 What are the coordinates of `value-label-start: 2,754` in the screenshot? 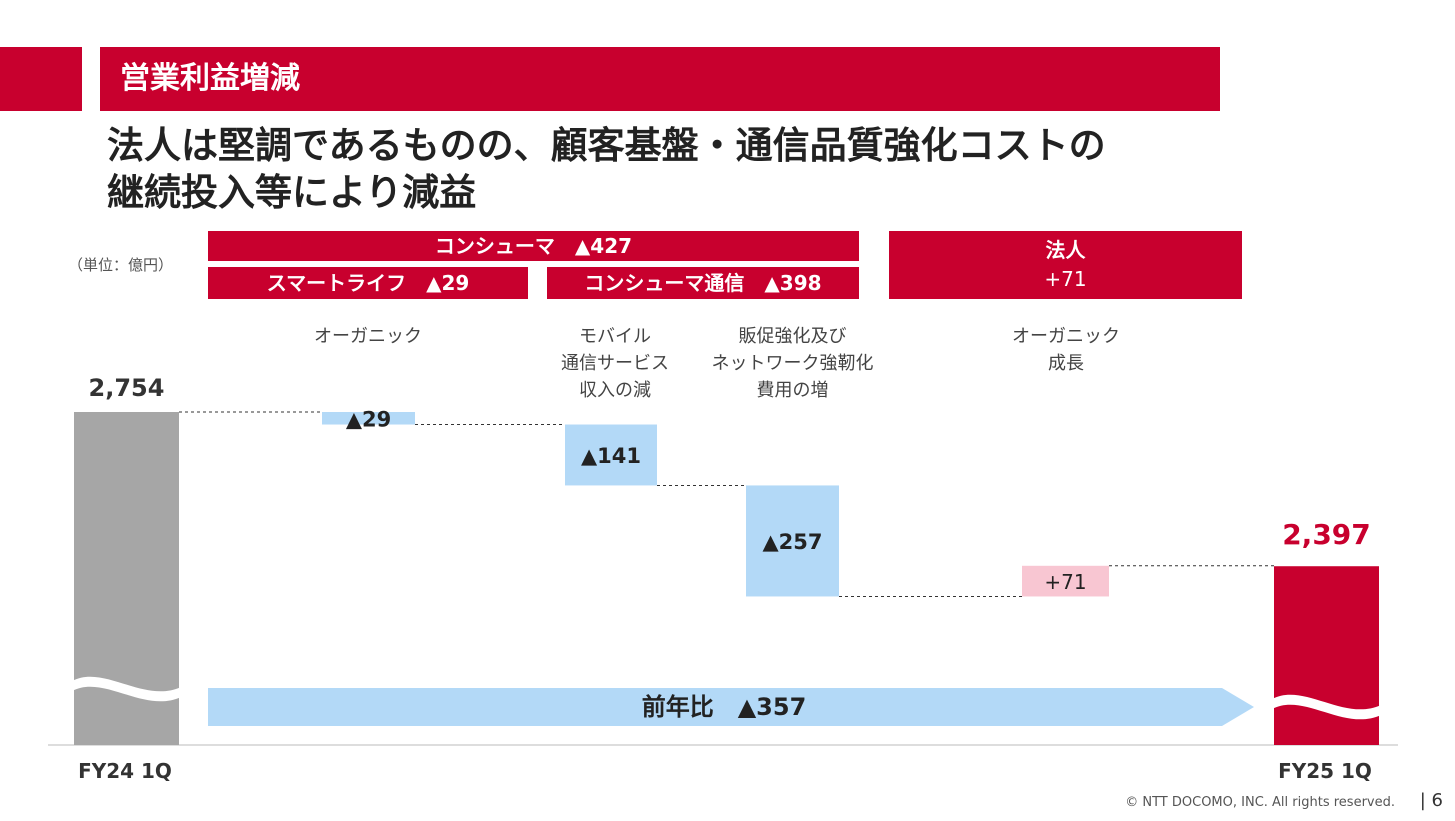 It's located at (127, 388).